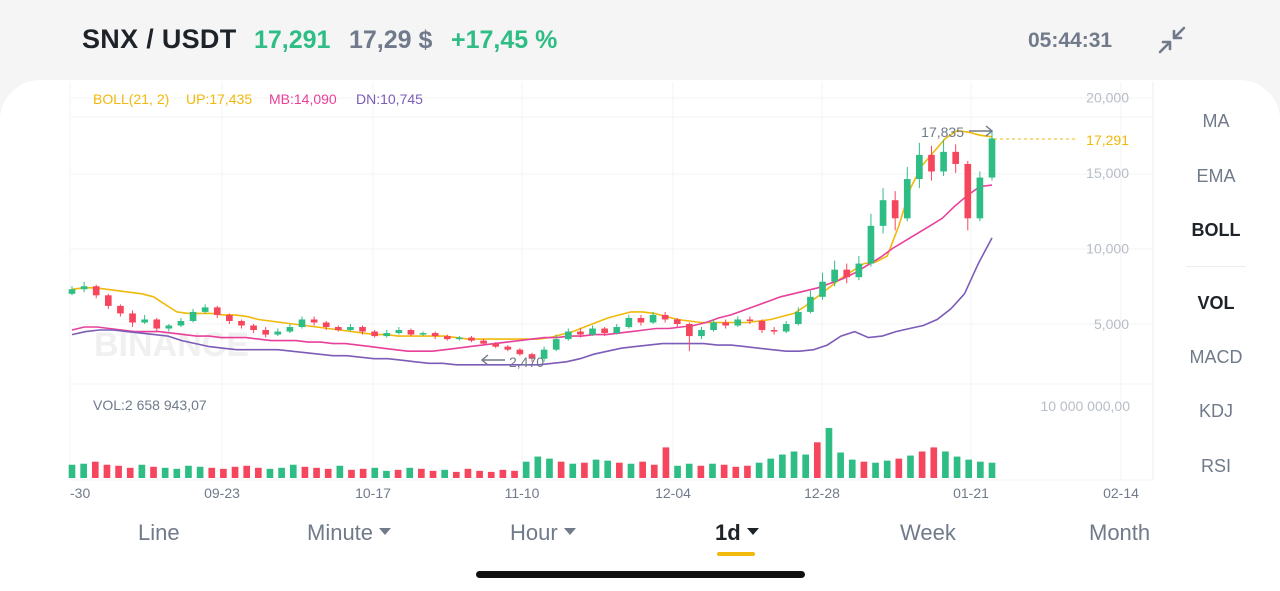  What do you see at coordinates (1119, 533) in the screenshot?
I see `tab-month: Month` at bounding box center [1119, 533].